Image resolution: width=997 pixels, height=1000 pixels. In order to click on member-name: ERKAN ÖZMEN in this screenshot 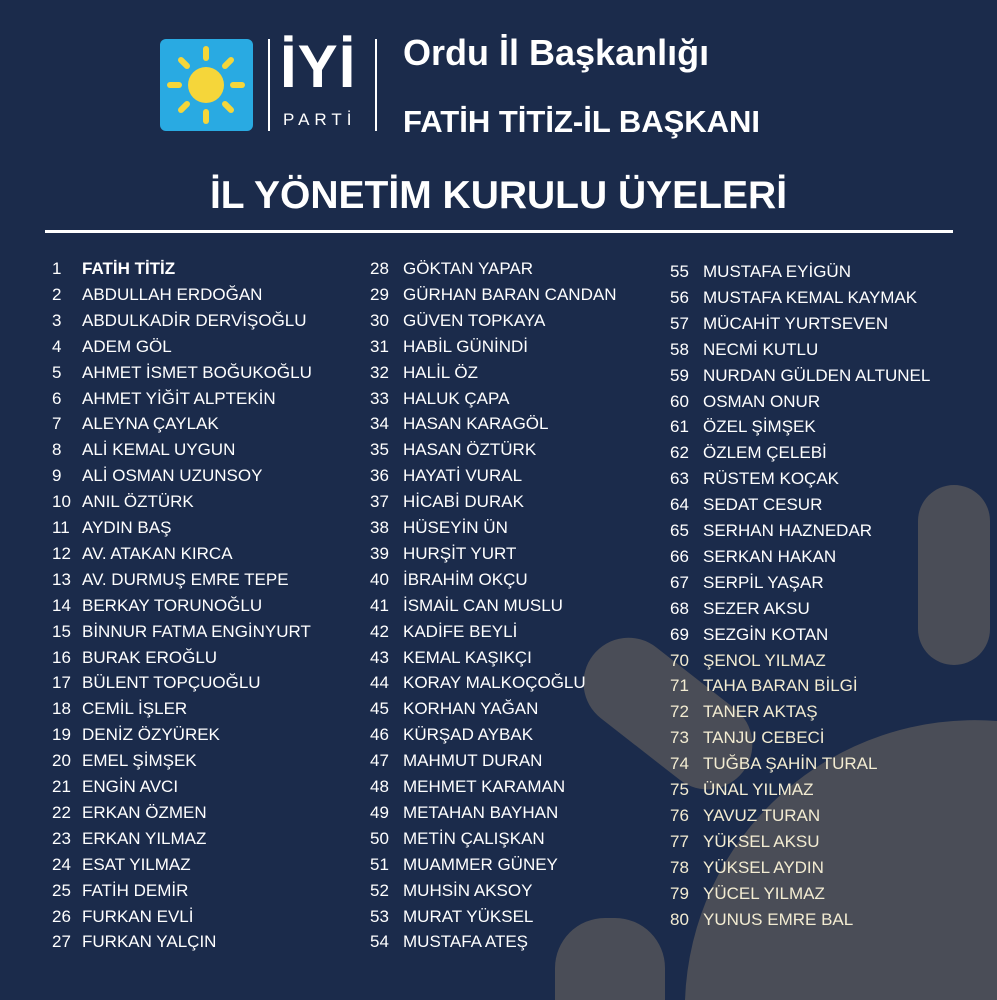, I will do `click(144, 812)`.